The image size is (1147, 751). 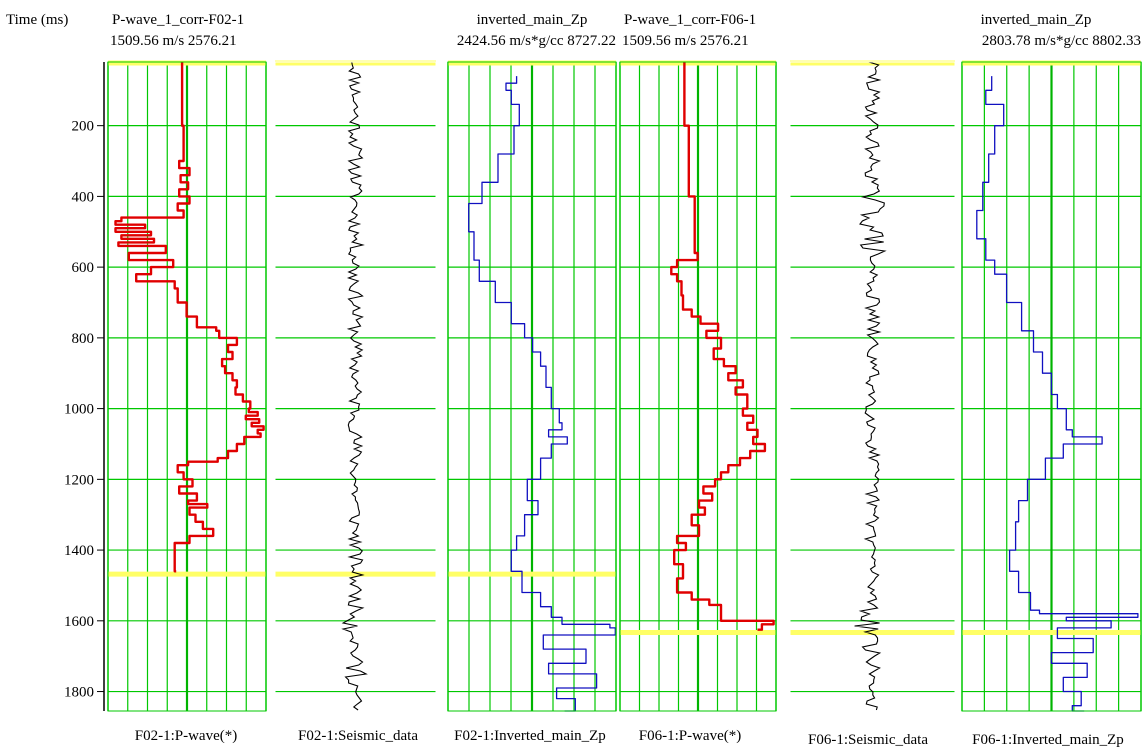 What do you see at coordinates (690, 736) in the screenshot?
I see `panel-footer: F06-1:P-wave(*)` at bounding box center [690, 736].